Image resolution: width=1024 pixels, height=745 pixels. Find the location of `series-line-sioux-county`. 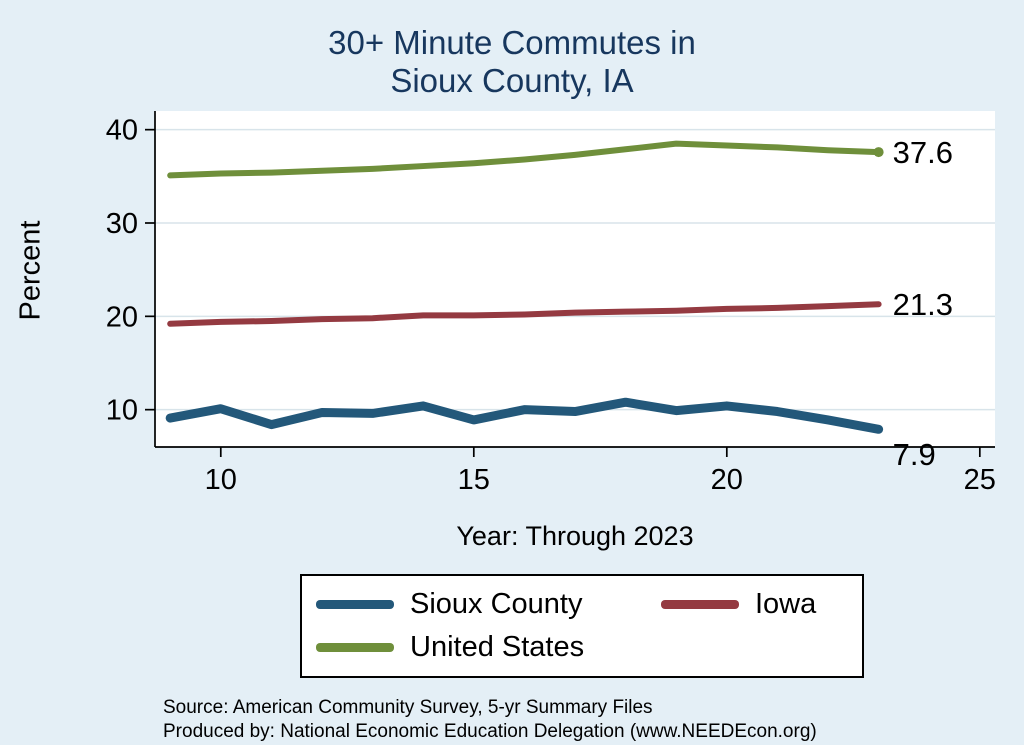

series-line-sioux-county is located at coordinates (524, 415).